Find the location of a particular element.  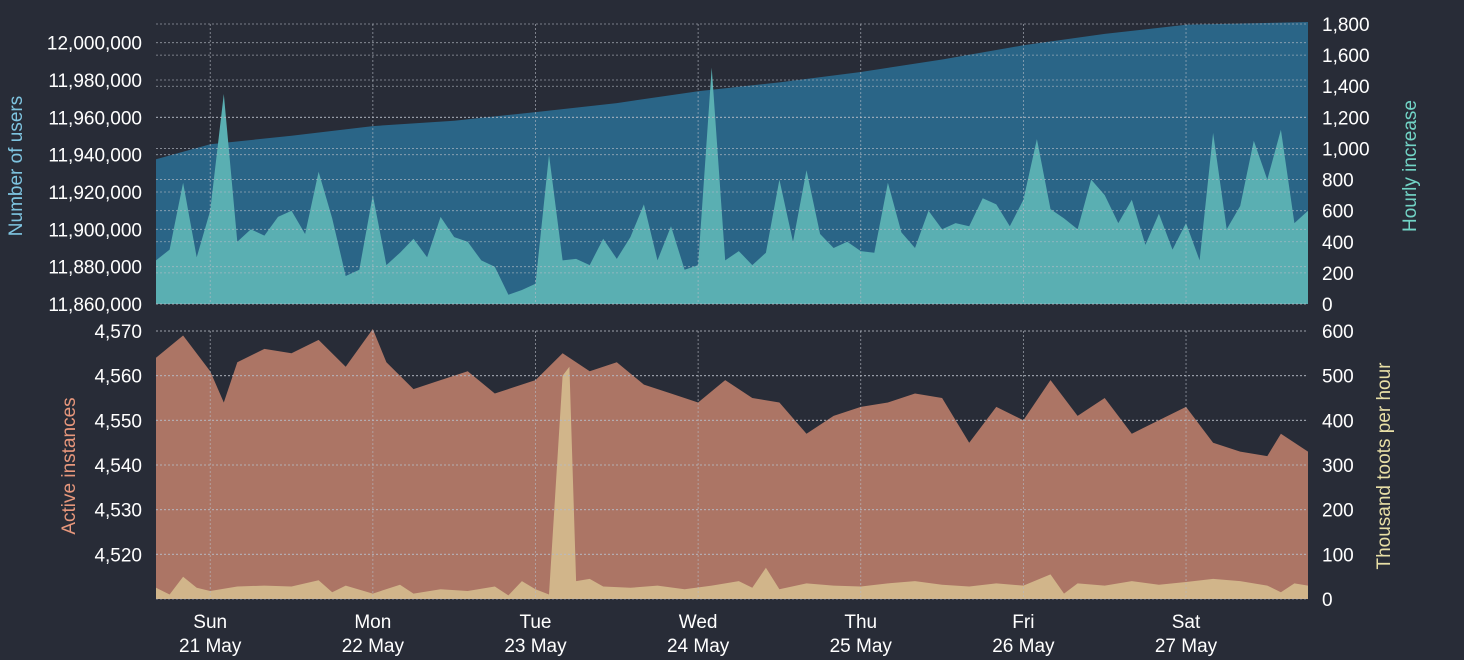

left-tick-label: 4,560 is located at coordinates (118, 377).